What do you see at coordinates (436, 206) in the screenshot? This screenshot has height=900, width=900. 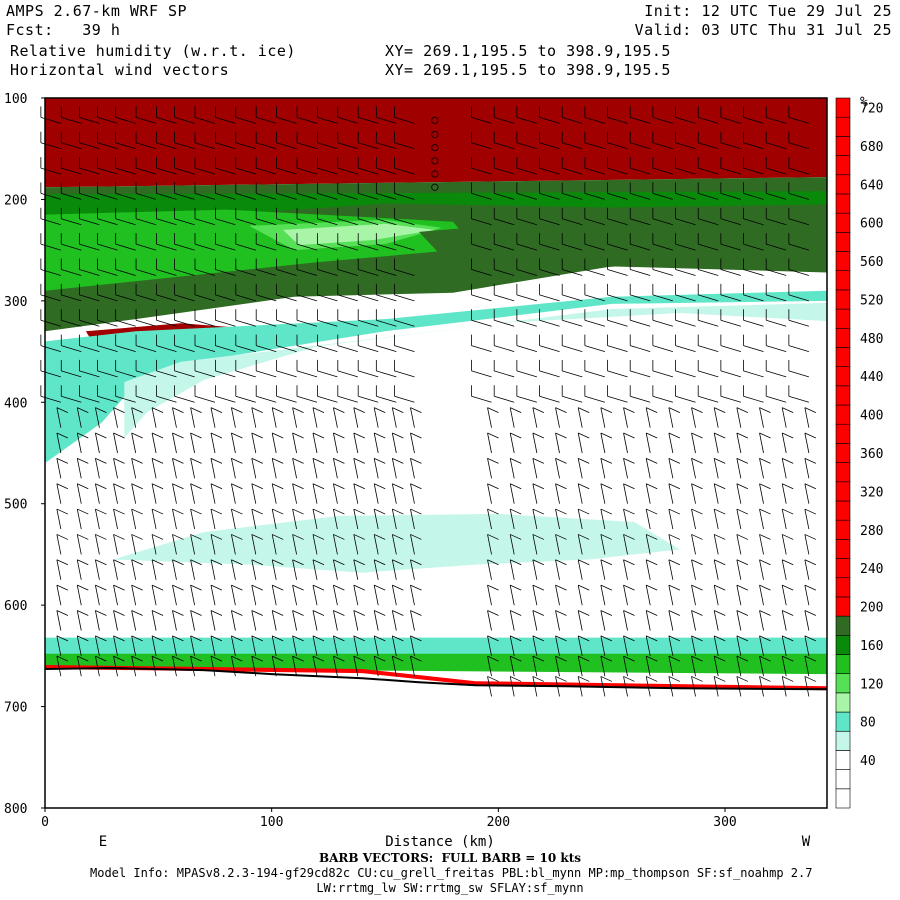 I see `rh-region-green1` at bounding box center [436, 206].